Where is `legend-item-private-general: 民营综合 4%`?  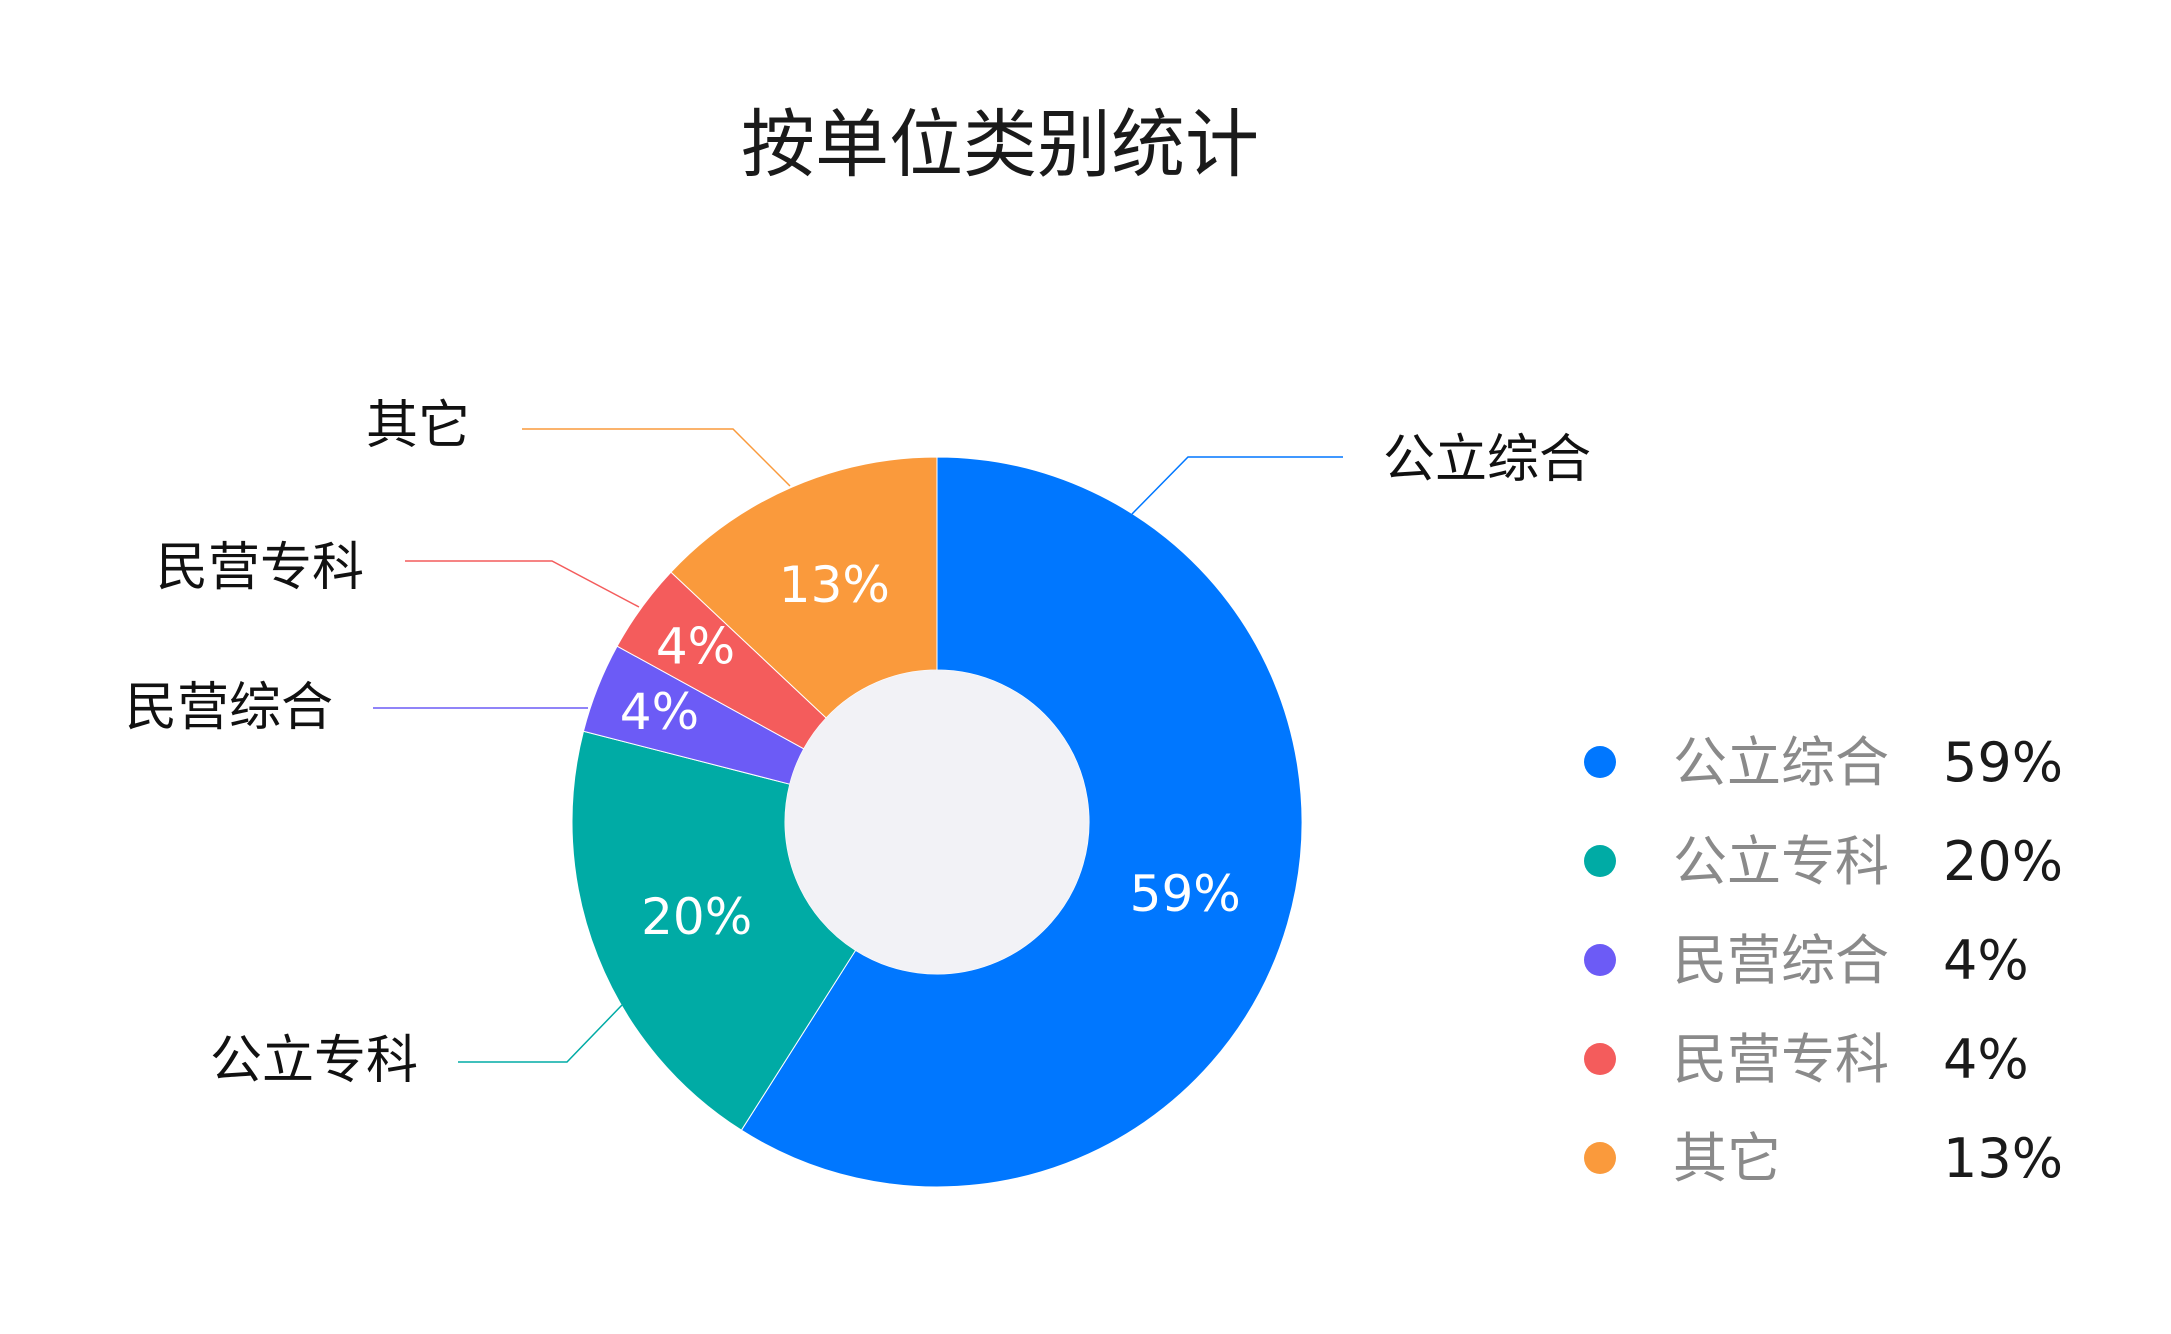 legend-item-private-general: 民营综合 4% is located at coordinates (1806, 960).